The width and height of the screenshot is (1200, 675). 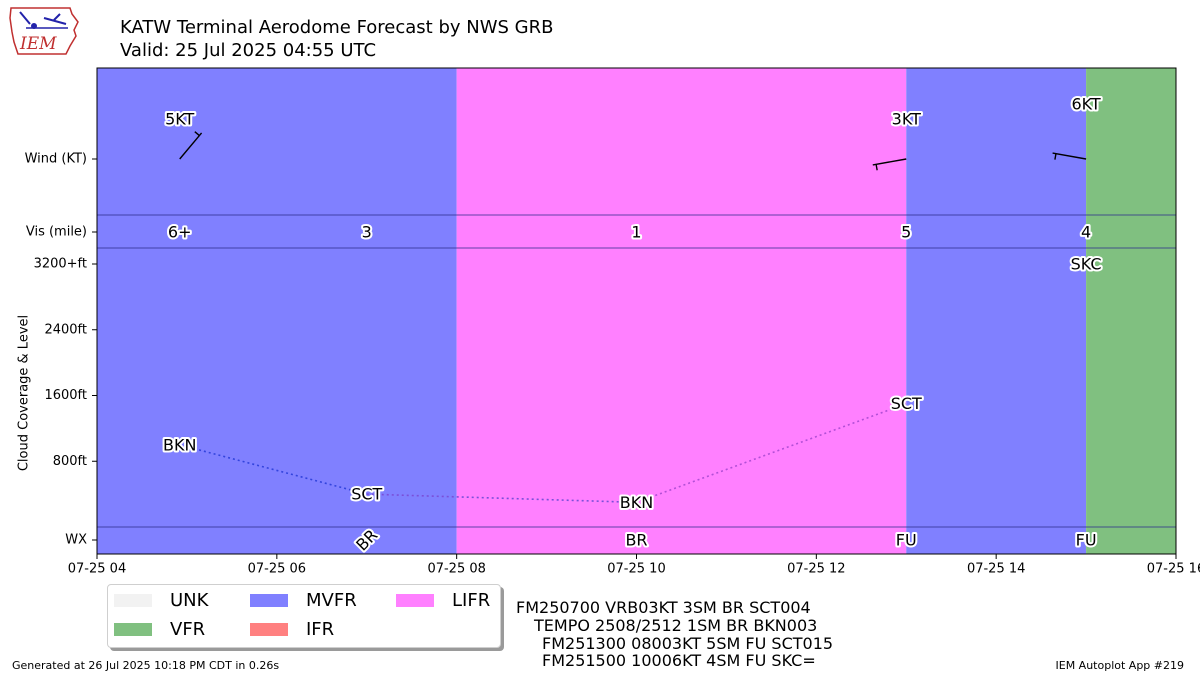 I want to click on cloud-label-0: BKN, so click(x=179, y=444).